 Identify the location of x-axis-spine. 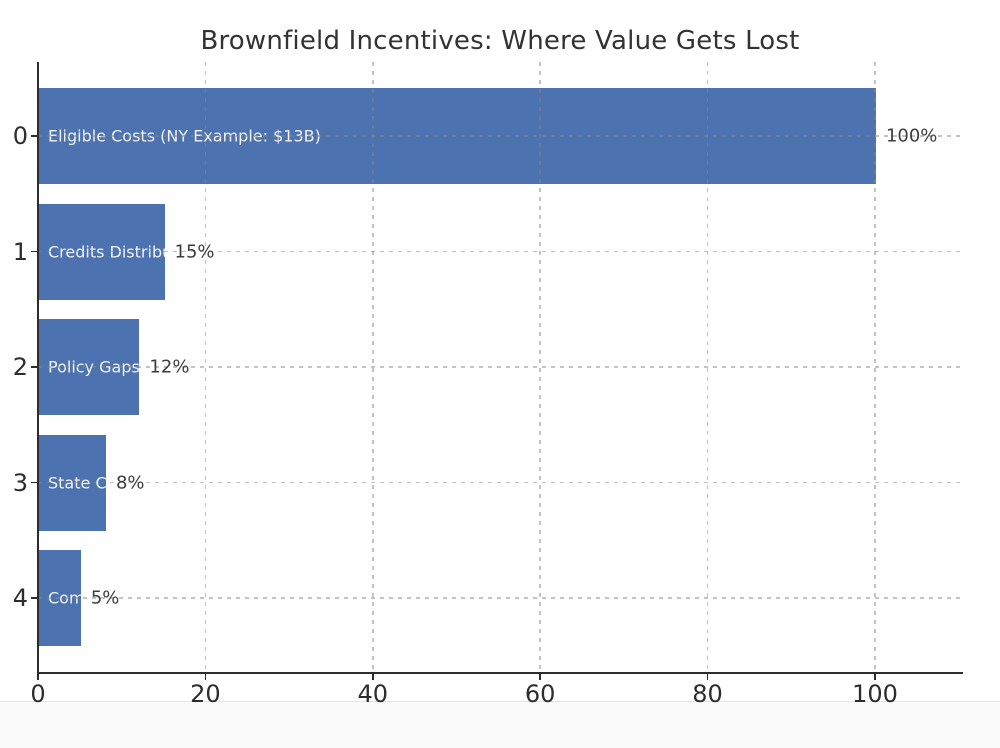
(500, 673).